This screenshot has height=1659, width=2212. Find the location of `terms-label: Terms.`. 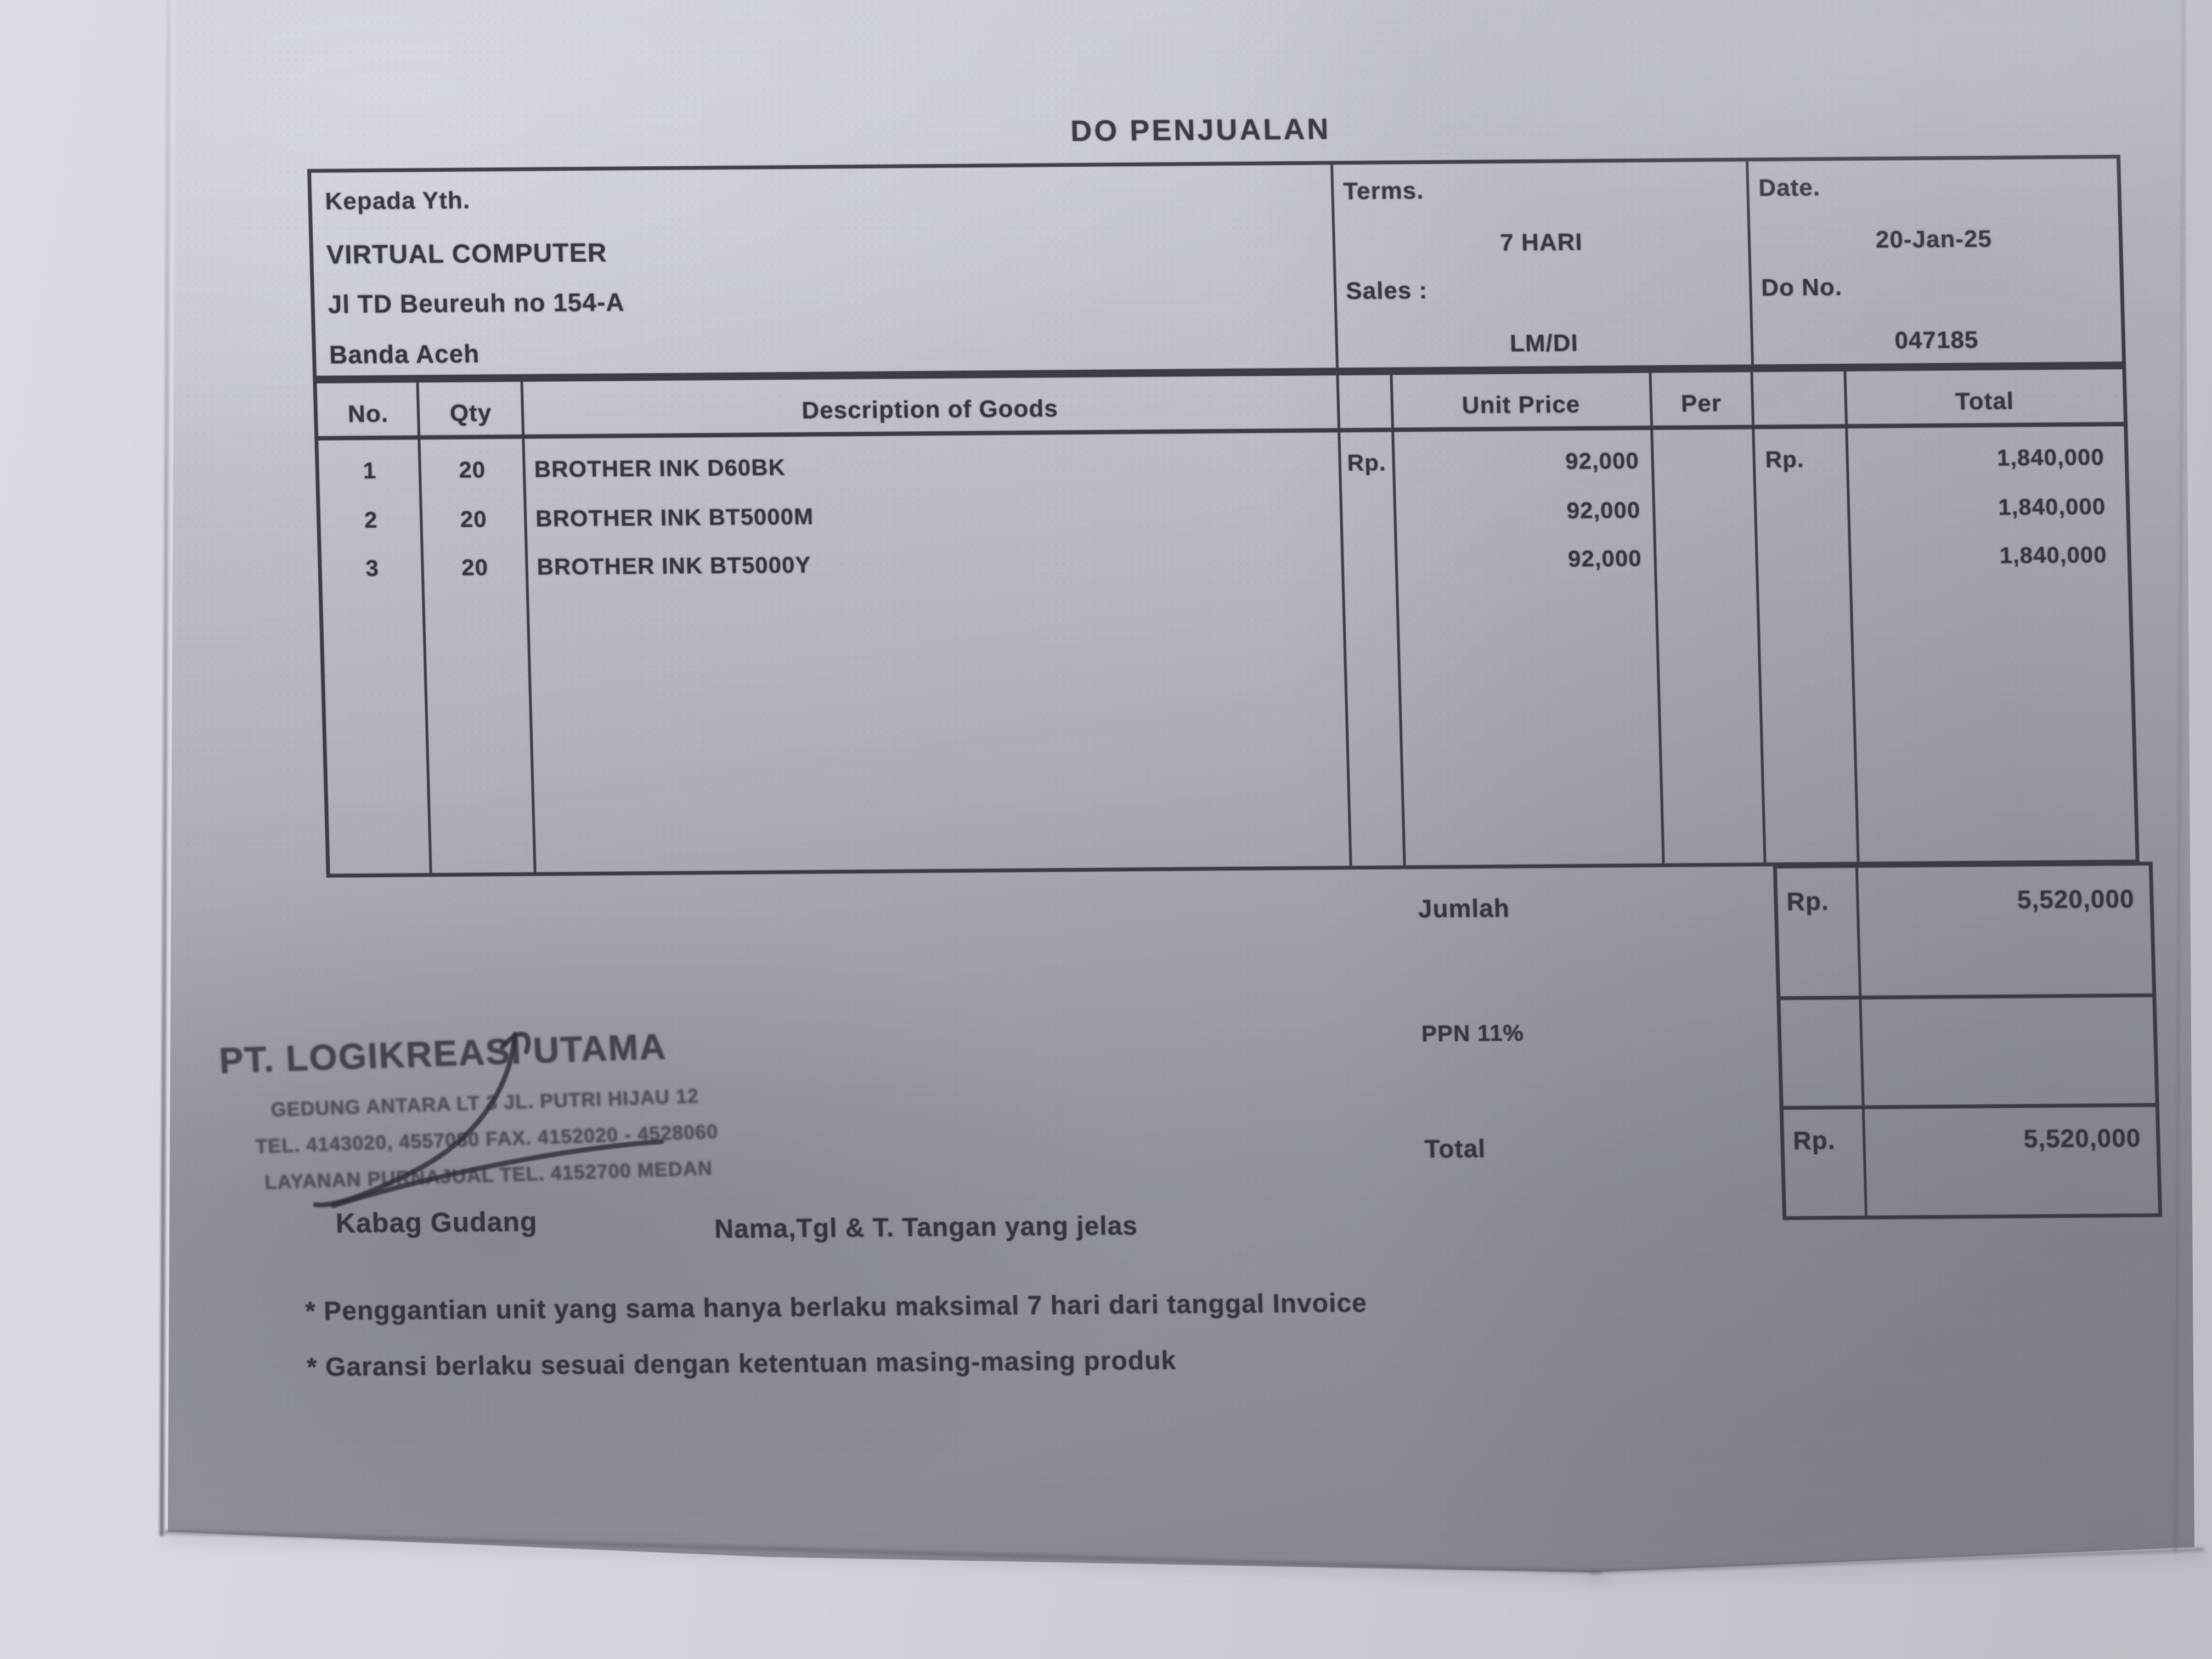

terms-label: Terms. is located at coordinates (1383, 191).